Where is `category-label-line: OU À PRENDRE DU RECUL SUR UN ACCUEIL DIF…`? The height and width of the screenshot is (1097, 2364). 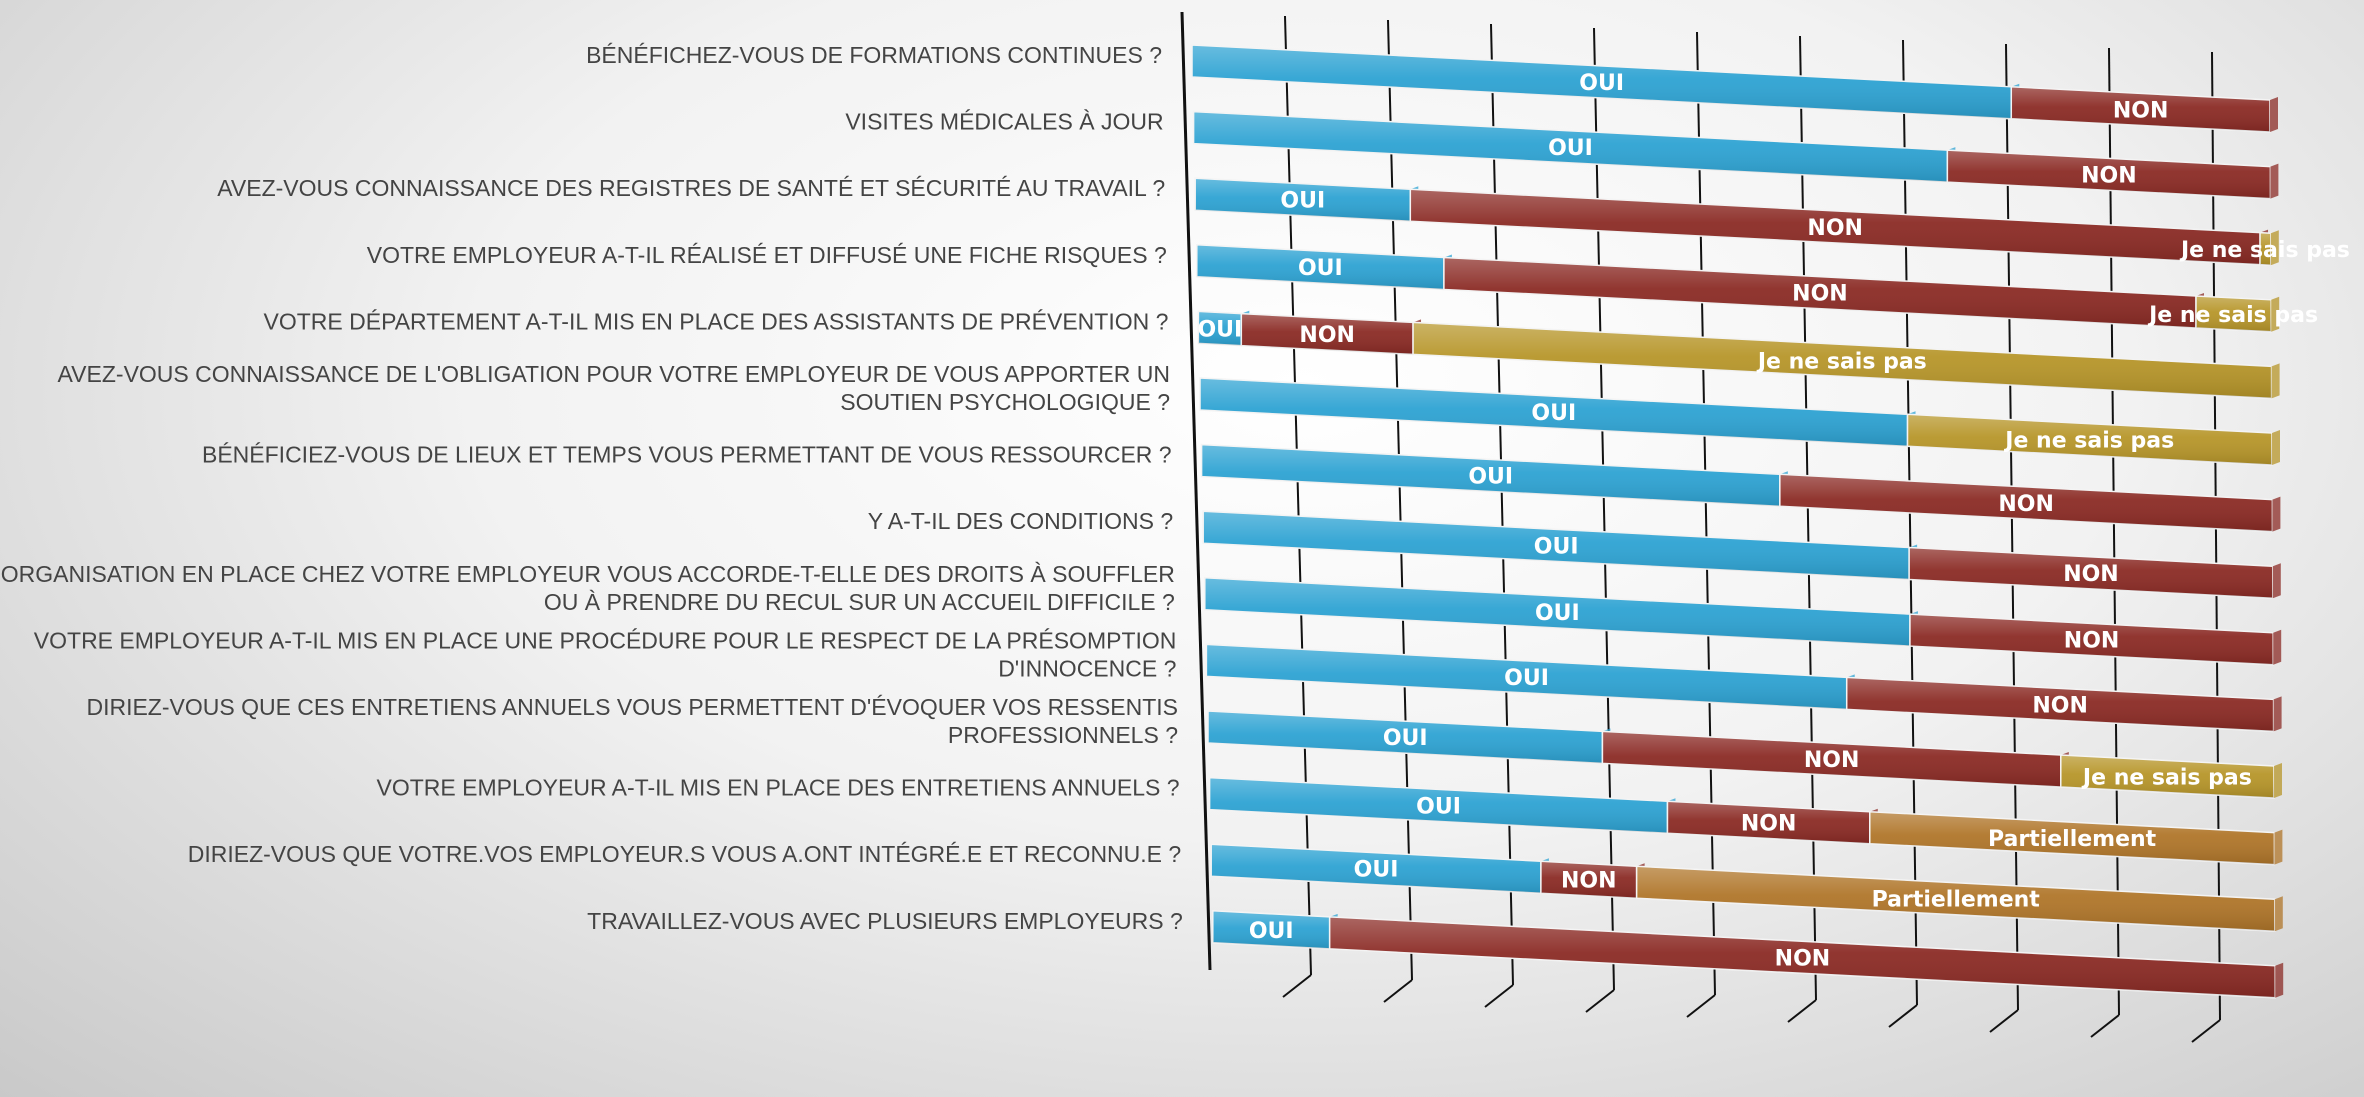
category-label-line: OU À PRENDRE DU RECUL SUR UN ACCUEIL DIF… is located at coordinates (859, 602).